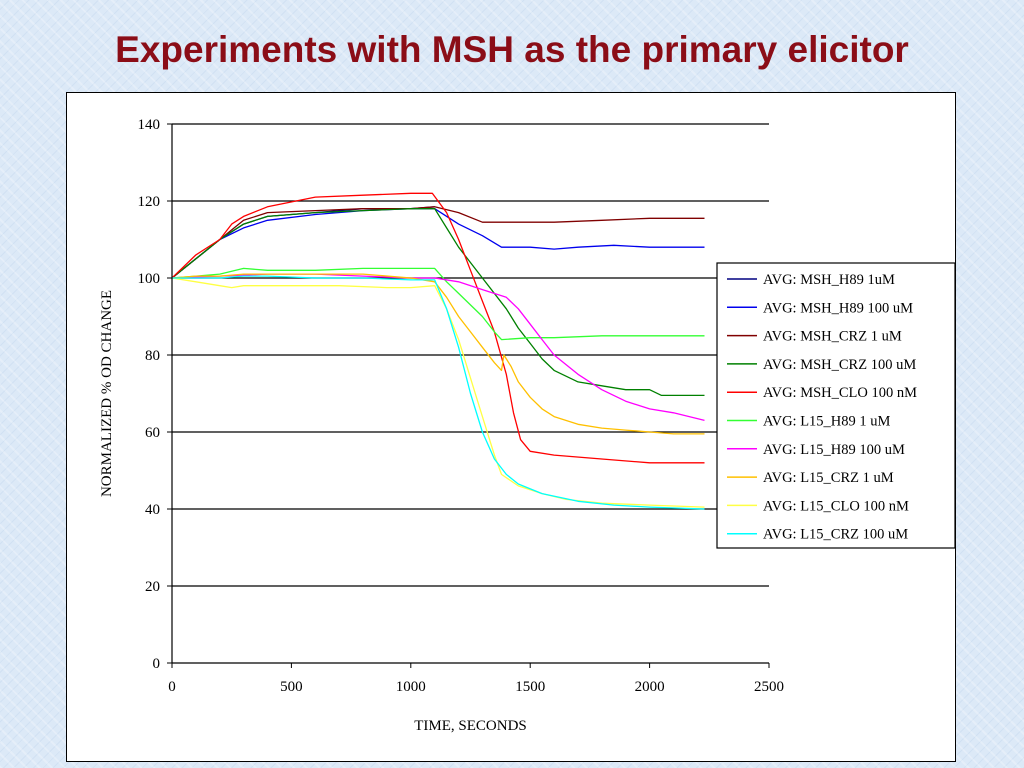 This screenshot has height=768, width=1024. Describe the element at coordinates (291, 687) in the screenshot. I see `x-tick-label: 500` at that location.